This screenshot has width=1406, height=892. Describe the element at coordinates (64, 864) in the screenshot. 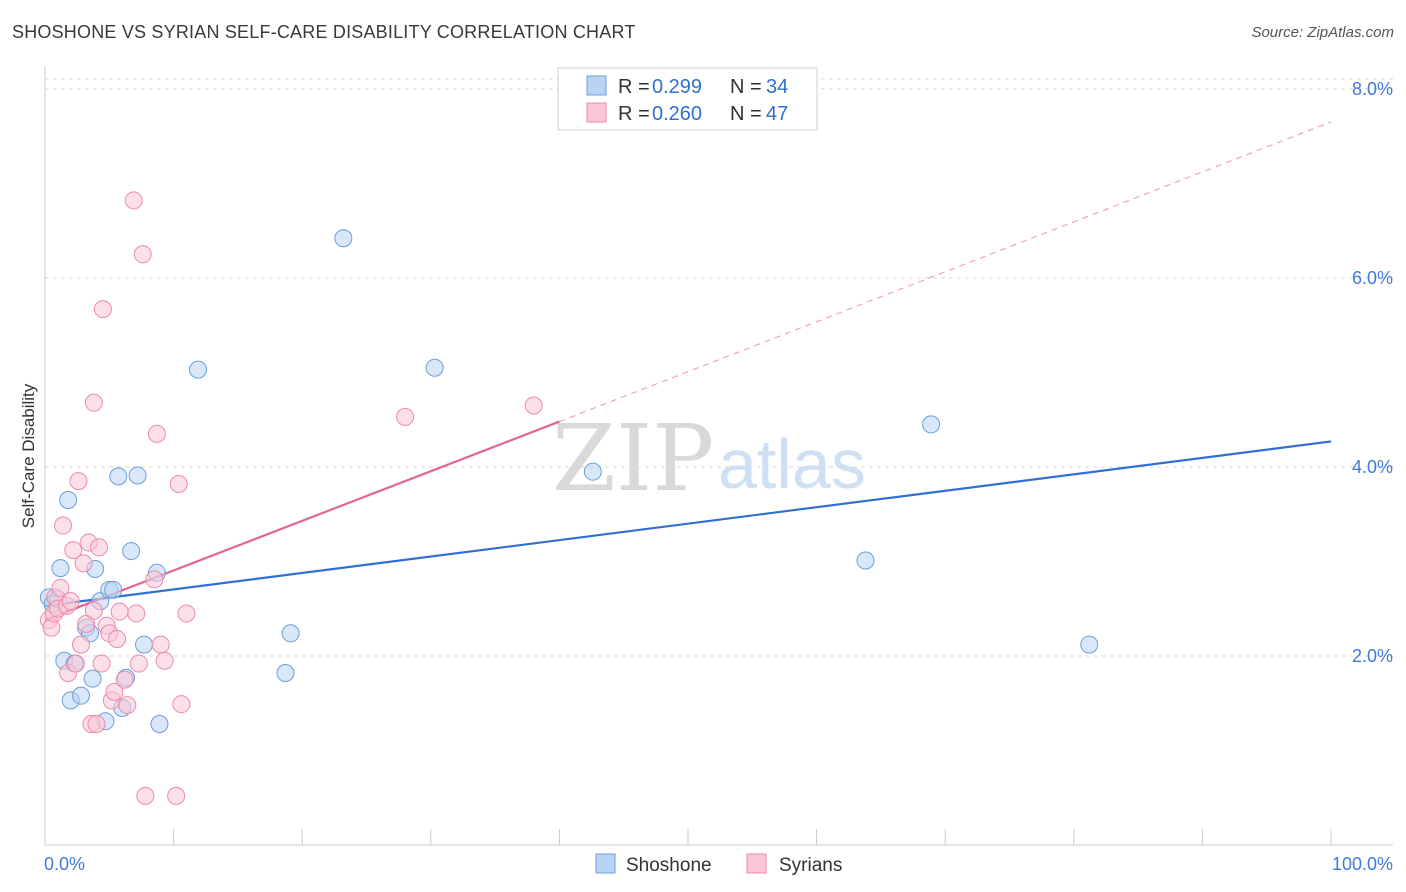

I see `x-tick-label-0: 0.0%` at that location.